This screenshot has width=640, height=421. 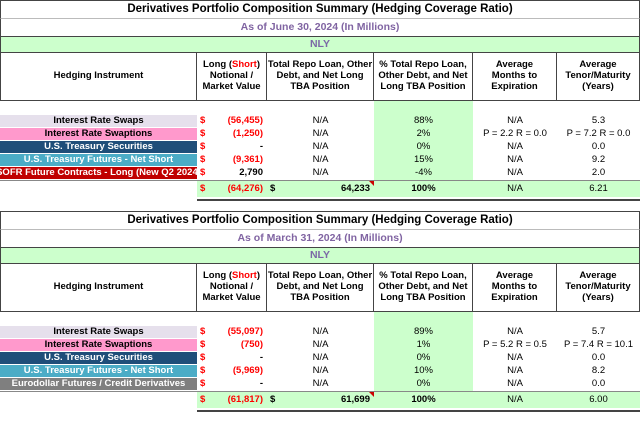 I want to click on avg-tenor-value: 5.3, so click(x=598, y=121).